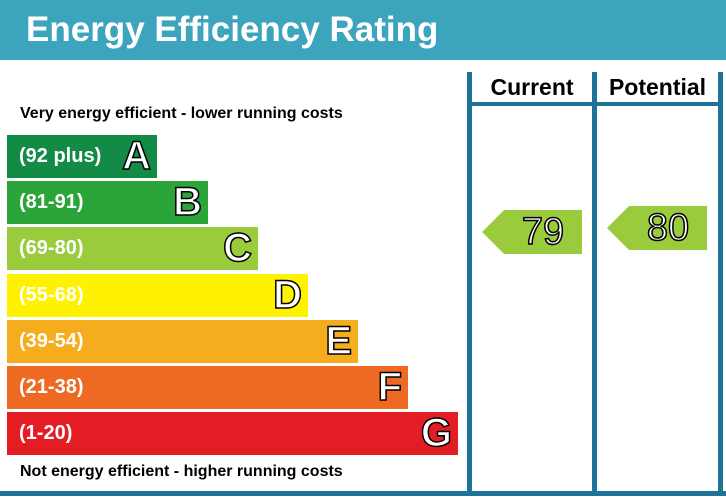 This screenshot has width=726, height=498. What do you see at coordinates (594, 282) in the screenshot?
I see `divider-middle` at bounding box center [594, 282].